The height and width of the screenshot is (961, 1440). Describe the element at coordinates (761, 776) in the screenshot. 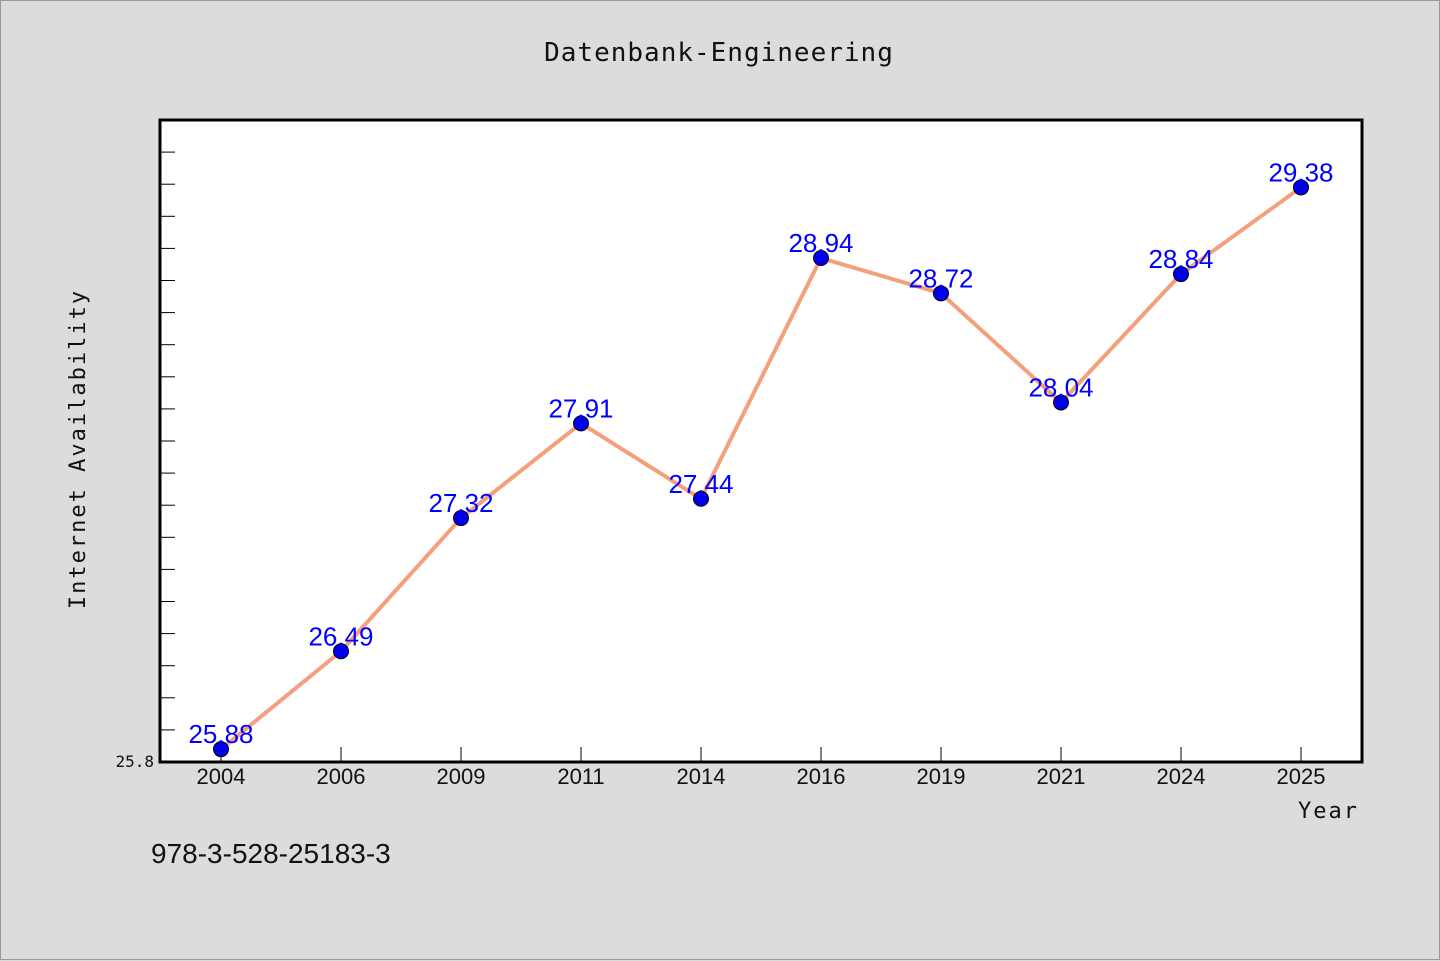

I see `x-tick-labels: 2004 2006 2009 2011 2014 2016 2019 2021 2024 2025` at that location.